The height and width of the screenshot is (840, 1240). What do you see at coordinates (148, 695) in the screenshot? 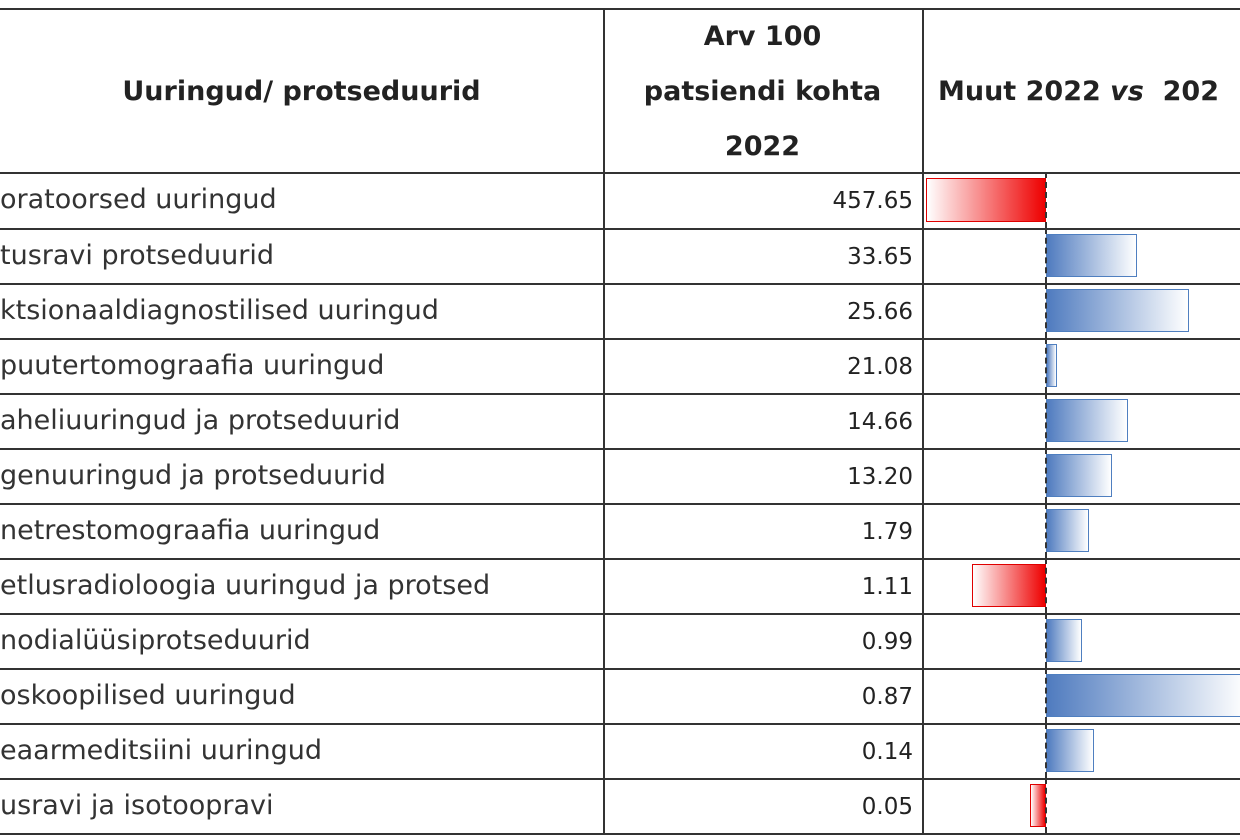
I see `row-label: oskoopilised uuringud` at bounding box center [148, 695].